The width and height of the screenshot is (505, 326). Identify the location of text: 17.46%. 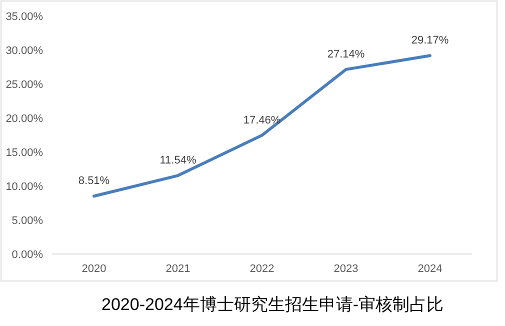
(262, 120).